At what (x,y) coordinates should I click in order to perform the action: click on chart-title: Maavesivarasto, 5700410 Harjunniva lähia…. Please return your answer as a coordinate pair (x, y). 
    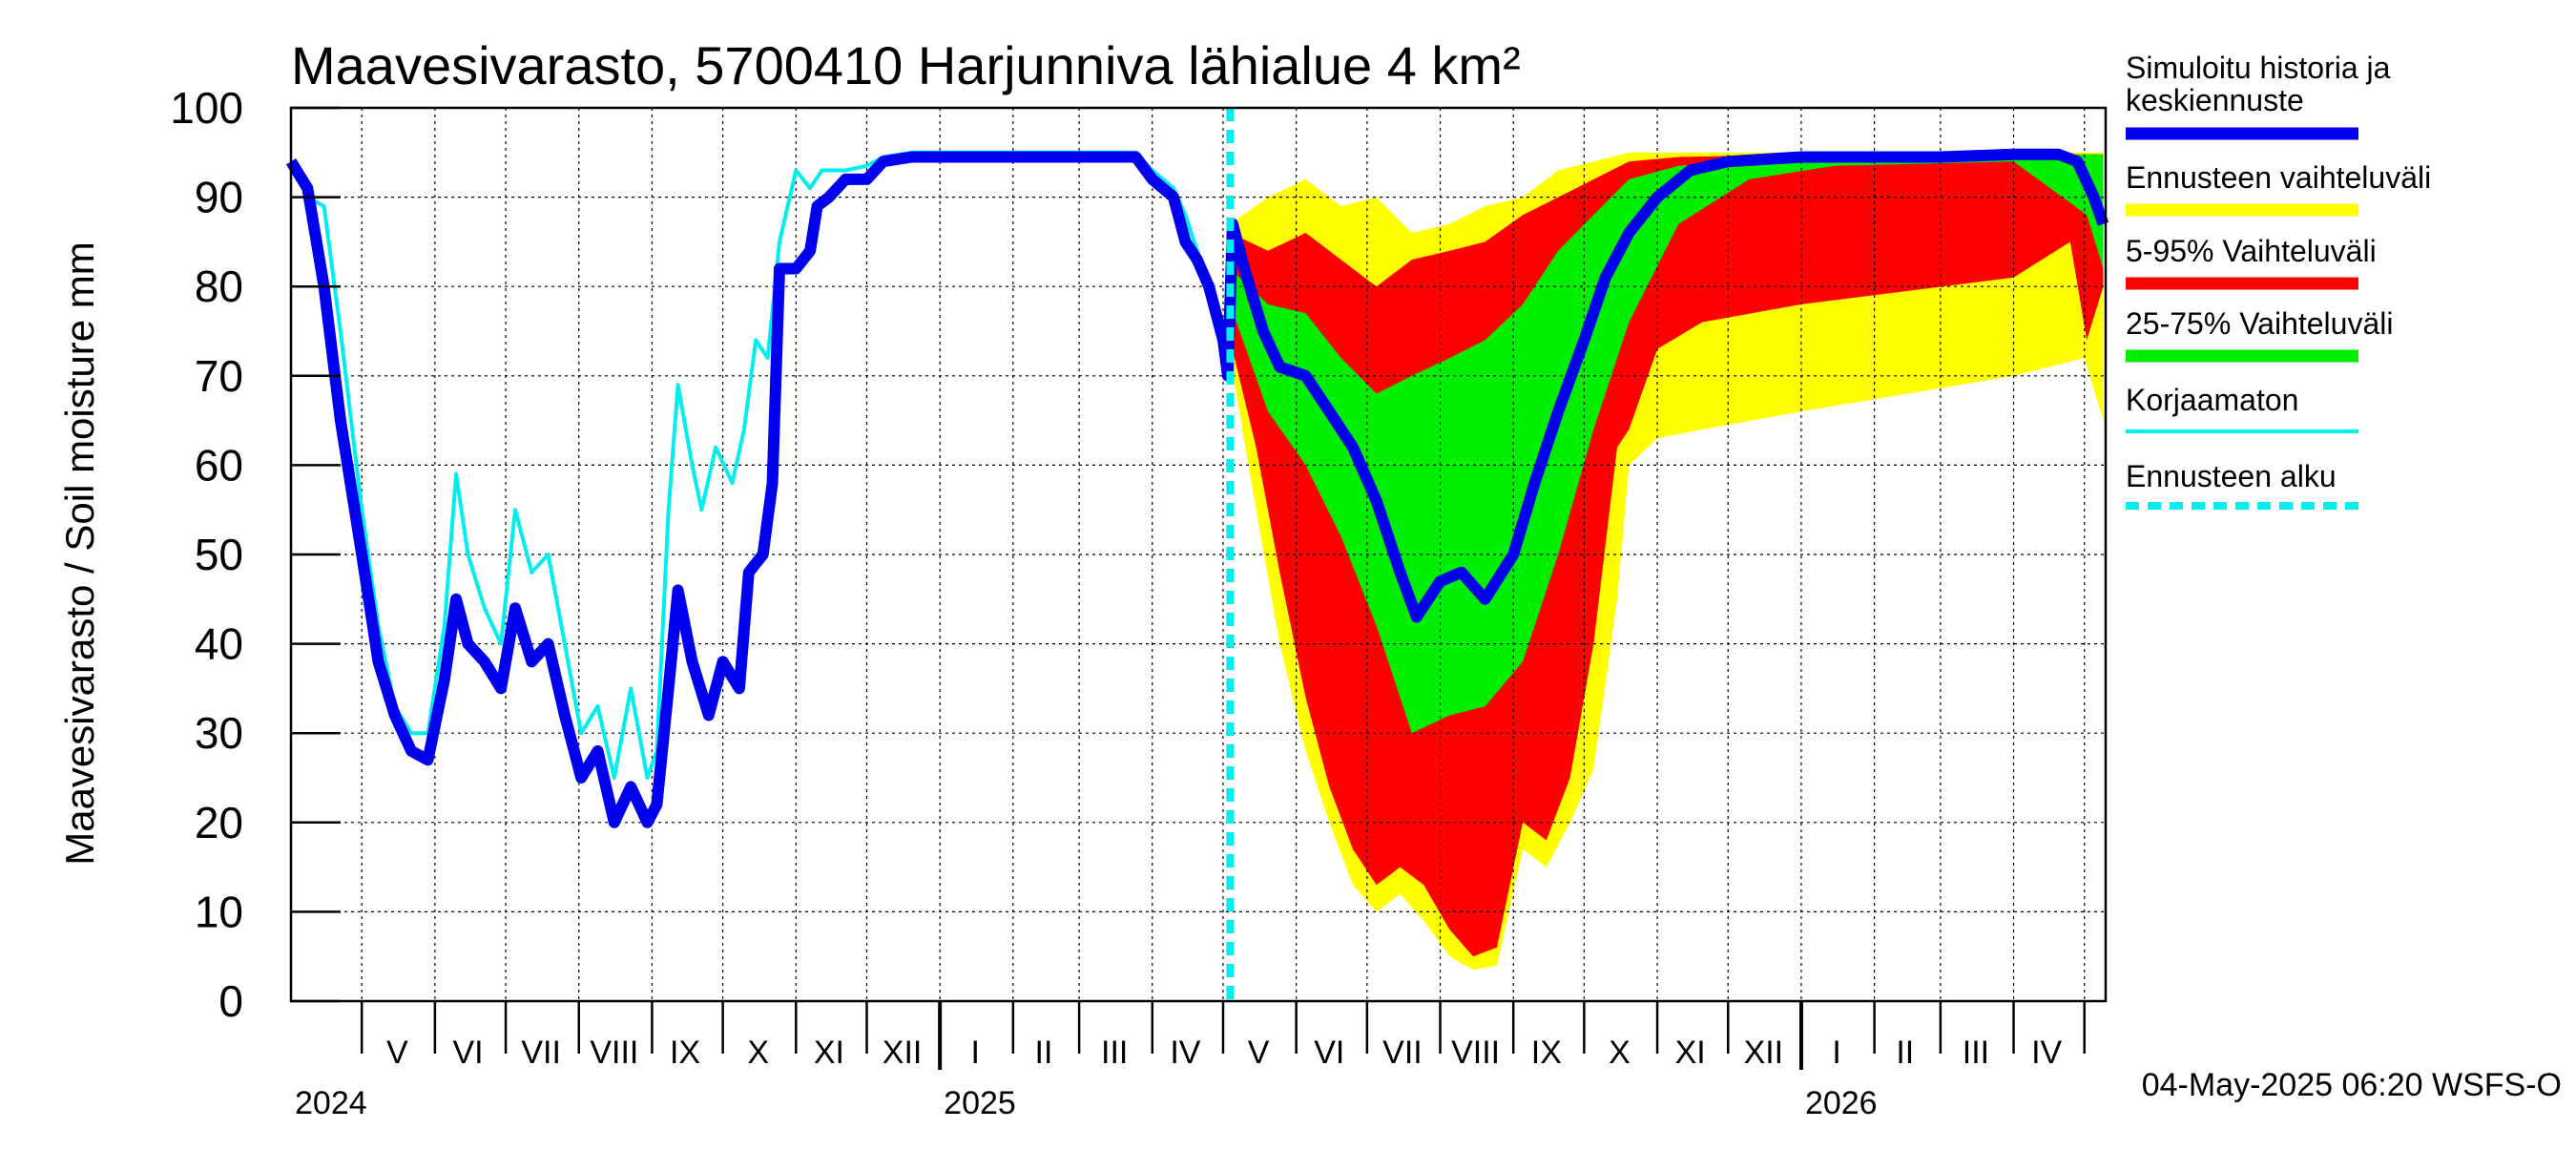
    Looking at the image, I should click on (906, 65).